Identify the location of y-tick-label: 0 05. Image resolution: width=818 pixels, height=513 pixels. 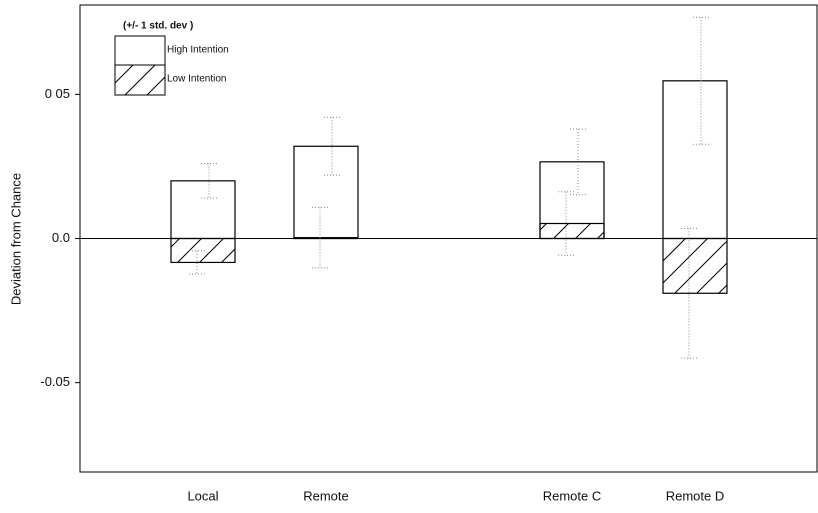
(57, 93).